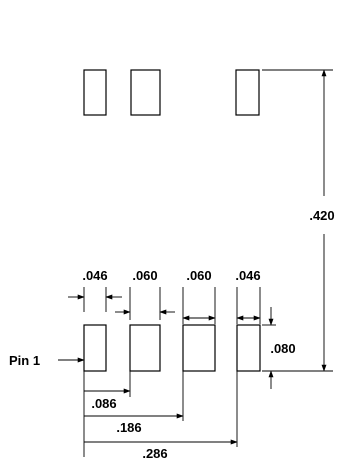  I want to click on dim-spacing-label: .420, so click(321, 215).